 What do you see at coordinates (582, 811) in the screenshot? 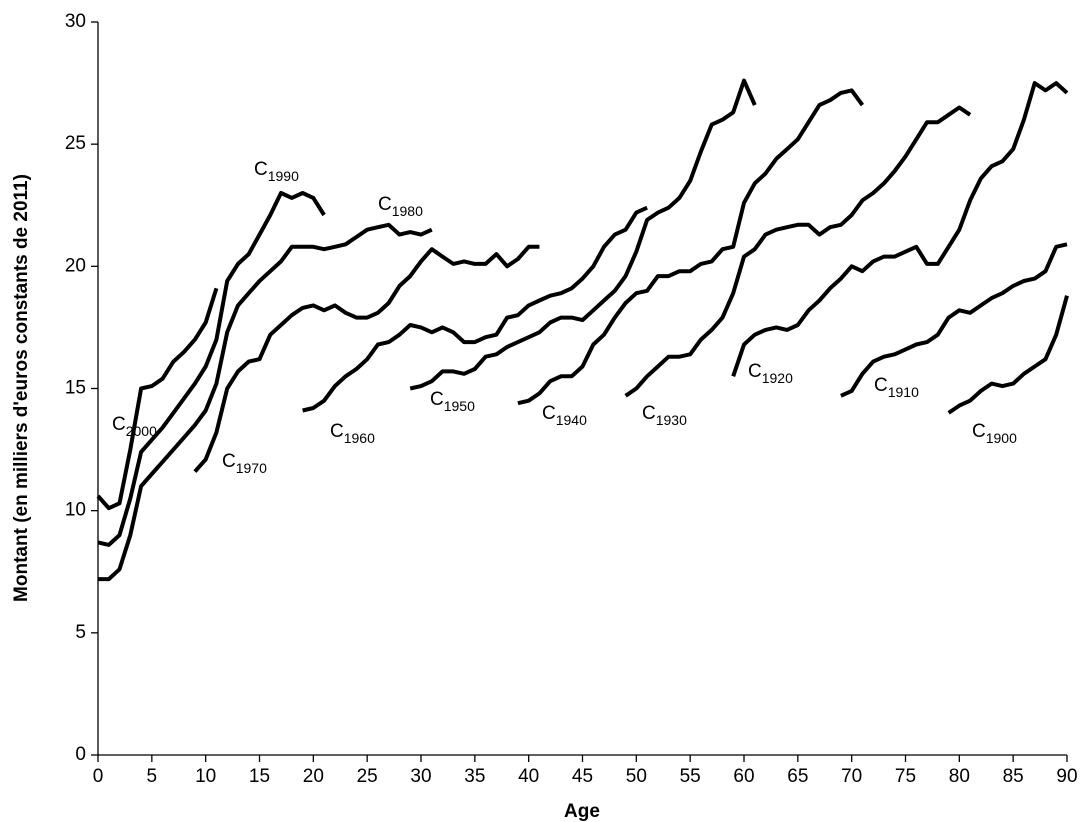
I see `x-axis-title: Age` at bounding box center [582, 811].